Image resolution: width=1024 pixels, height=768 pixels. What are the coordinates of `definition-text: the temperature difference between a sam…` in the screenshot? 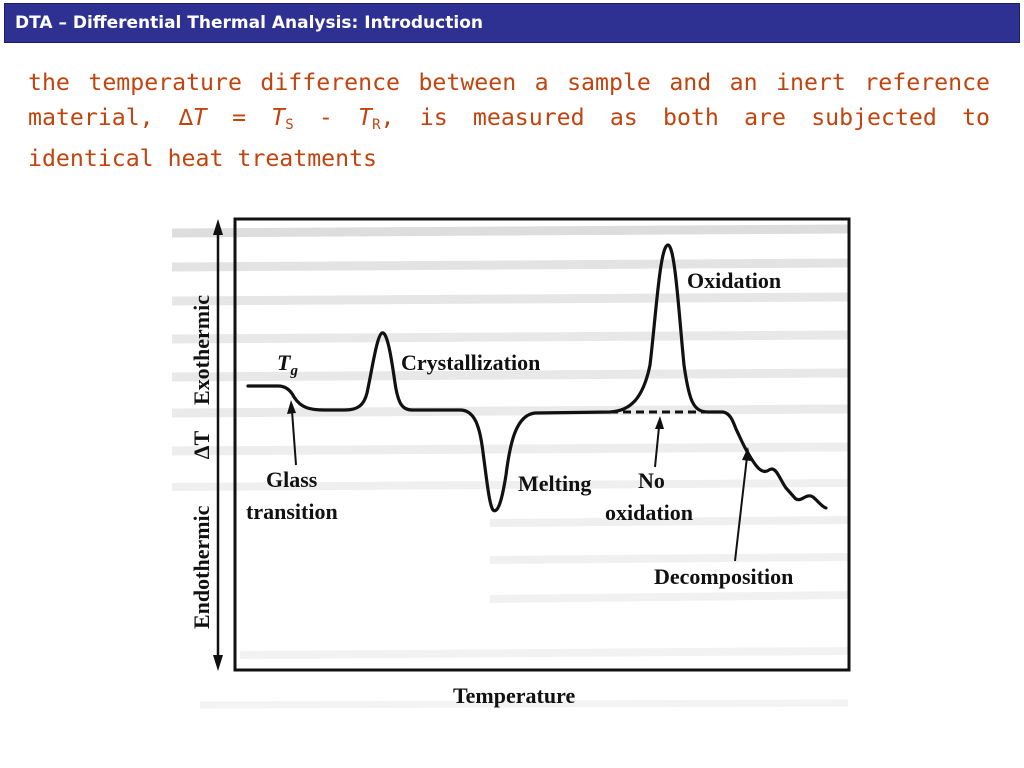 It's located at (509, 121).